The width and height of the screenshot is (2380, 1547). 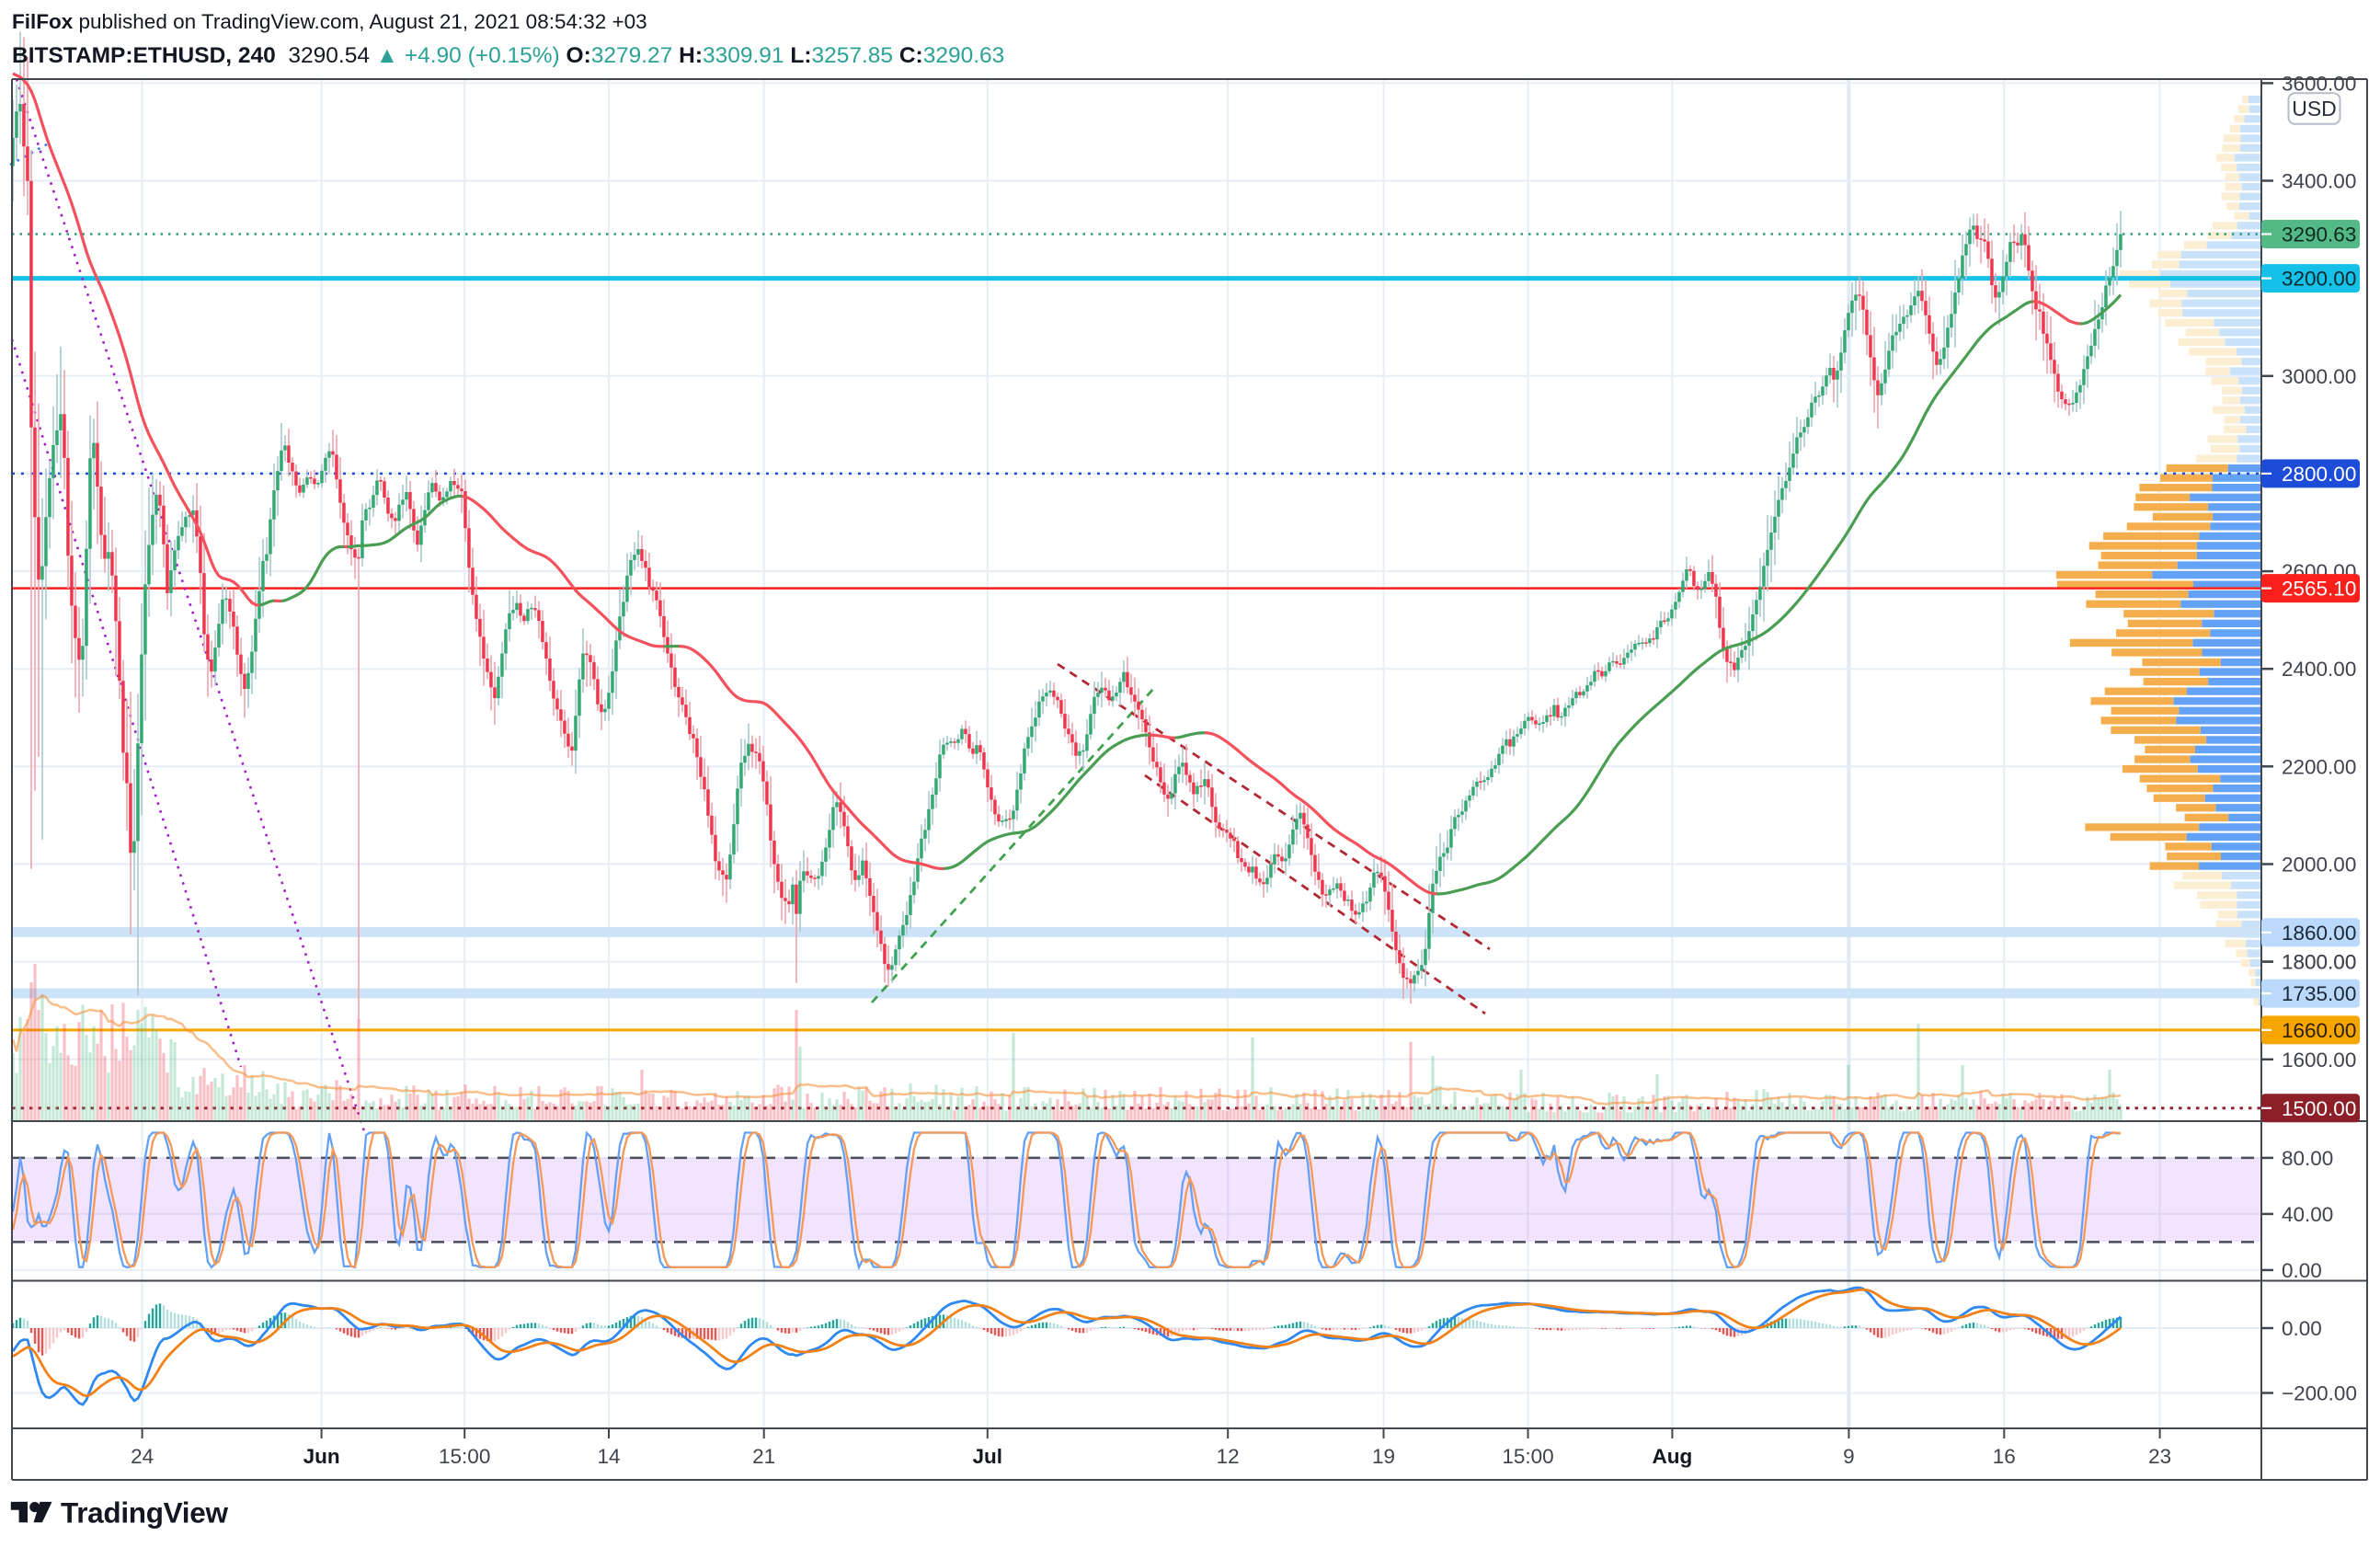 What do you see at coordinates (2314, 108) in the screenshot?
I see `svg-text: USD` at bounding box center [2314, 108].